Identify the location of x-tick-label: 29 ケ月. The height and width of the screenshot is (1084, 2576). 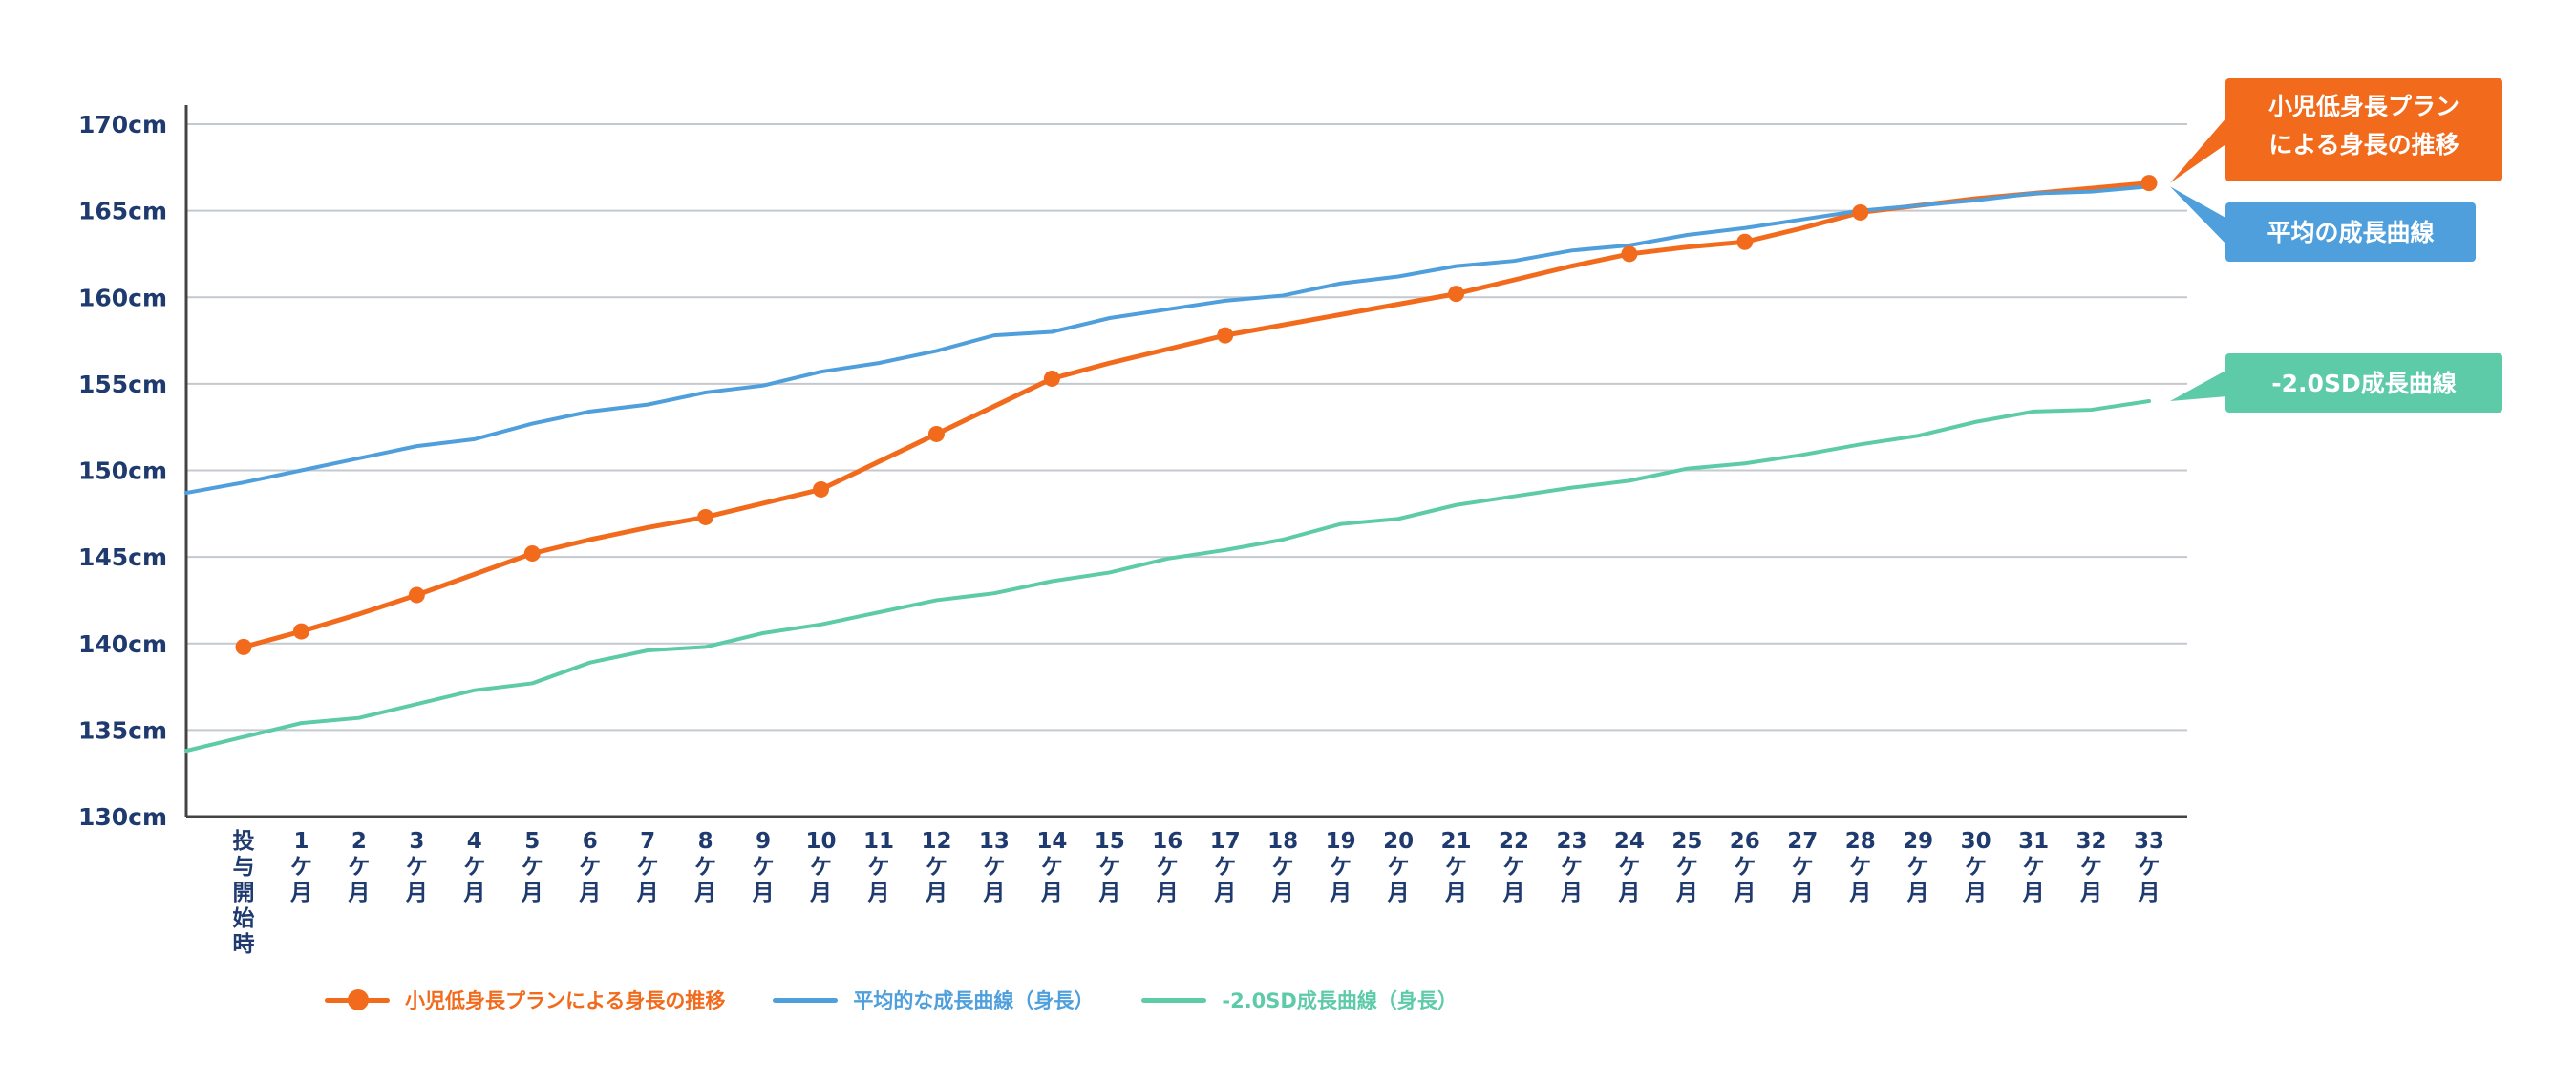
(1918, 867).